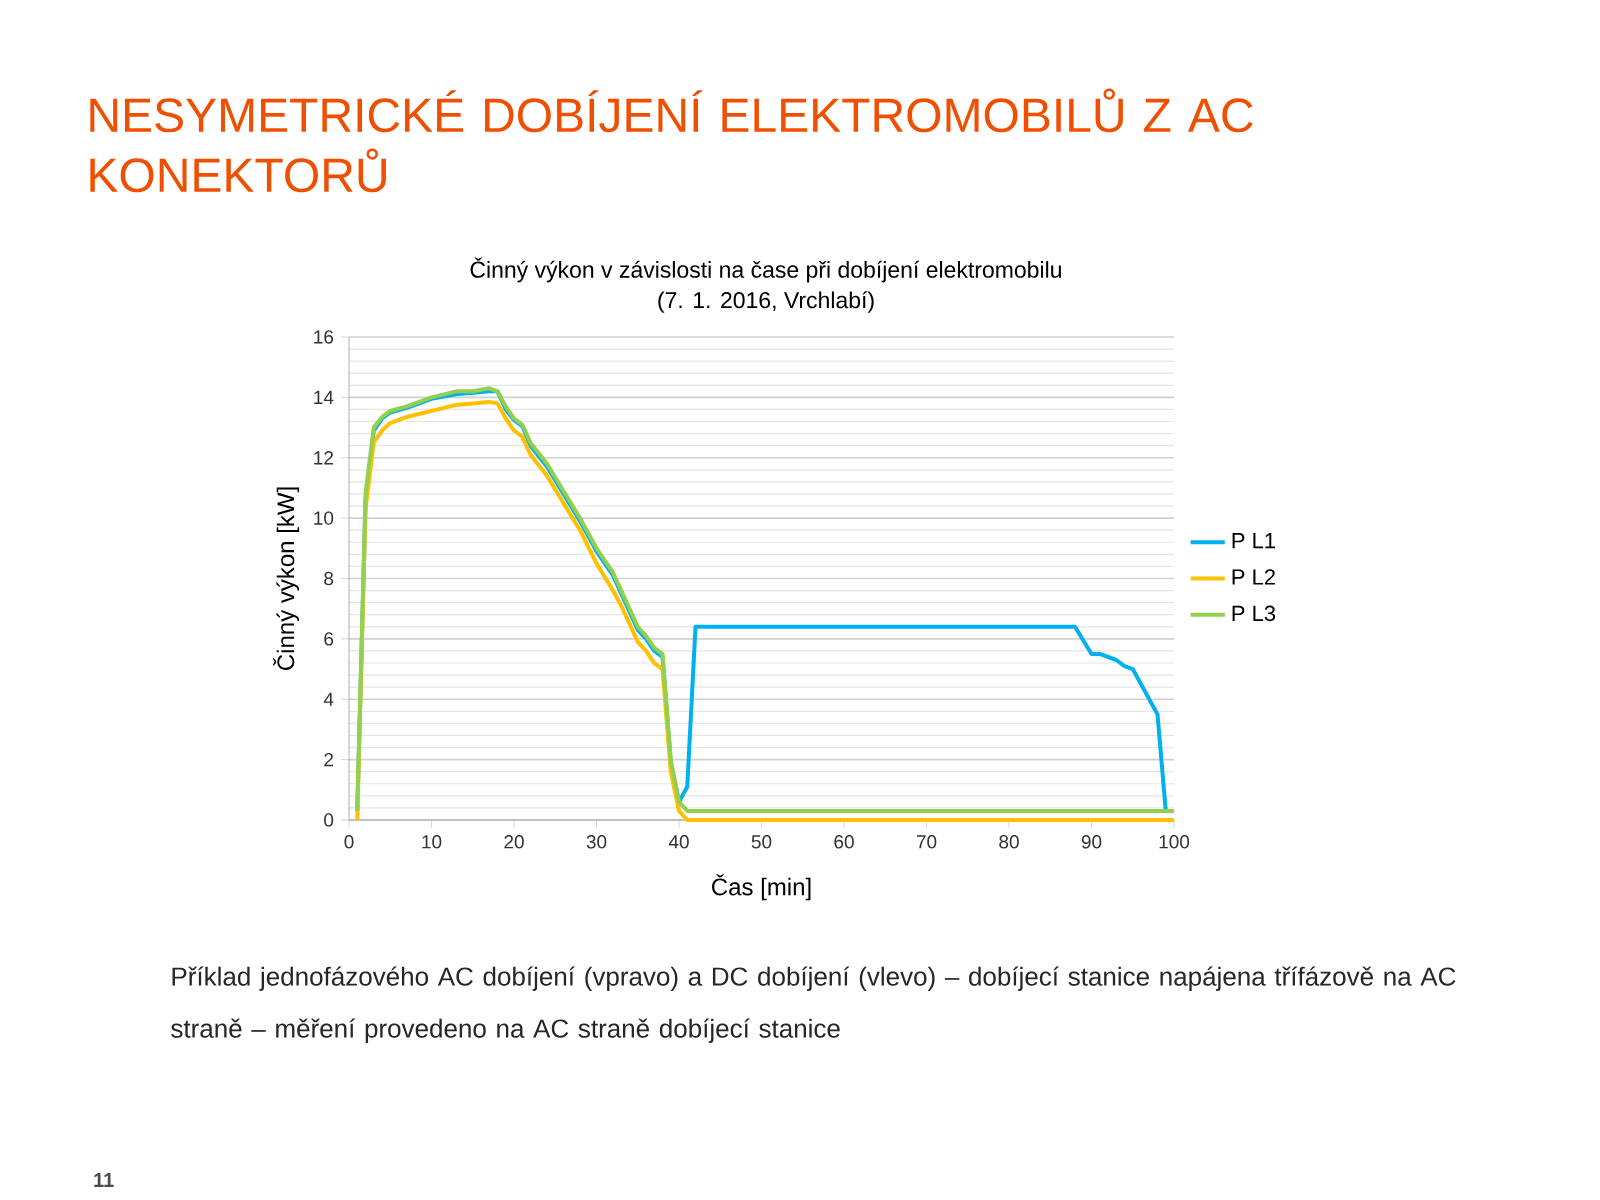 Image resolution: width=1600 pixels, height=1200 pixels. Describe the element at coordinates (328, 699) in the screenshot. I see `y-tick-label: 4` at that location.